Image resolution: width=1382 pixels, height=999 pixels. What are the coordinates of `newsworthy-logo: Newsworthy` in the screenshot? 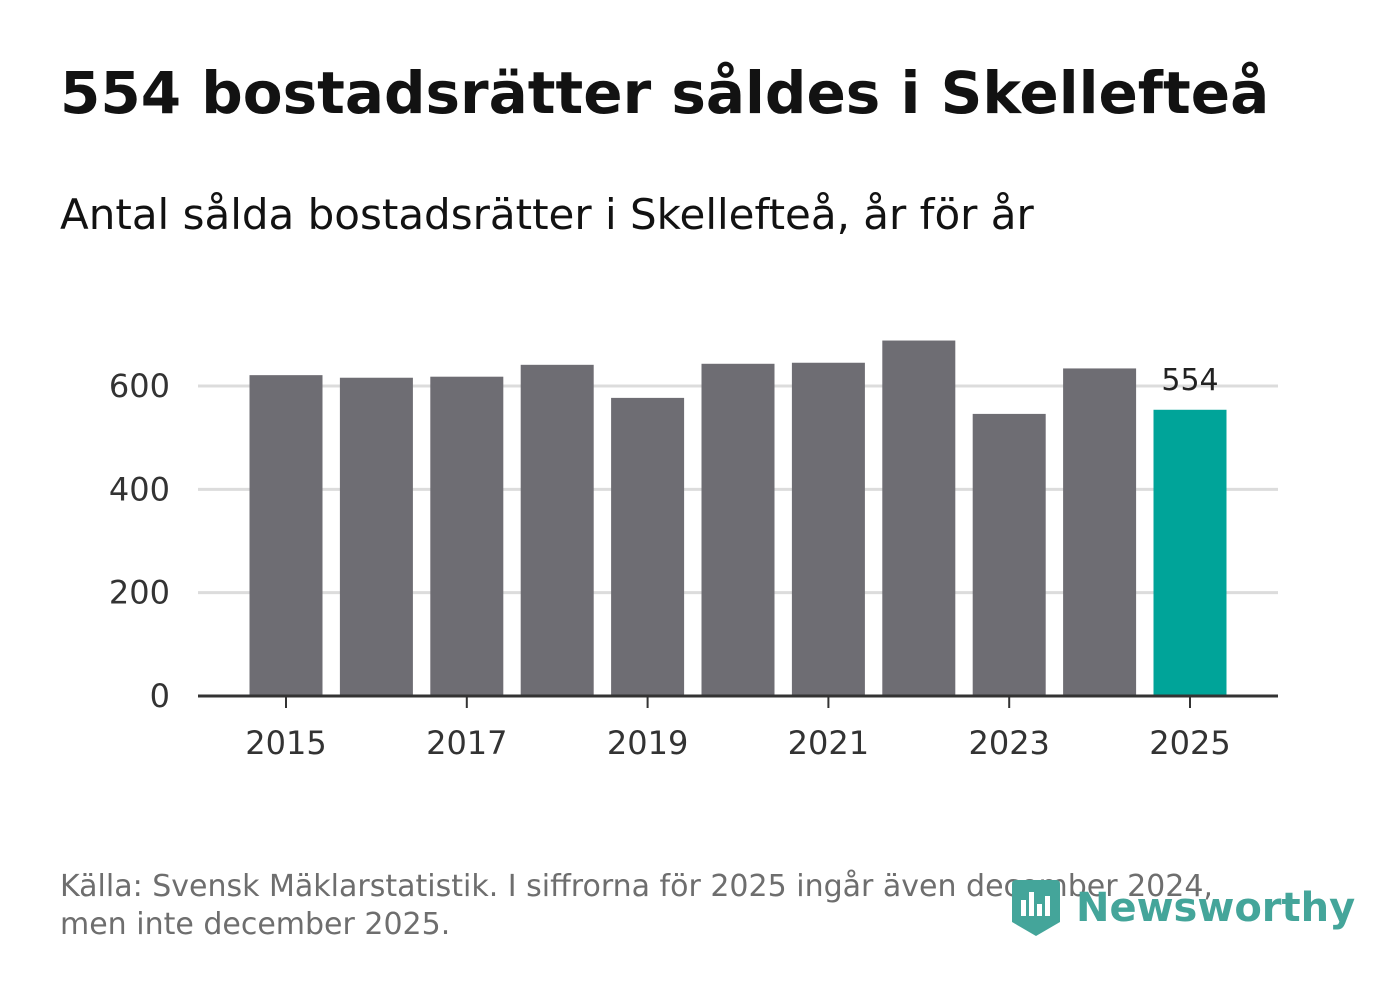 It's located at (1182, 908).